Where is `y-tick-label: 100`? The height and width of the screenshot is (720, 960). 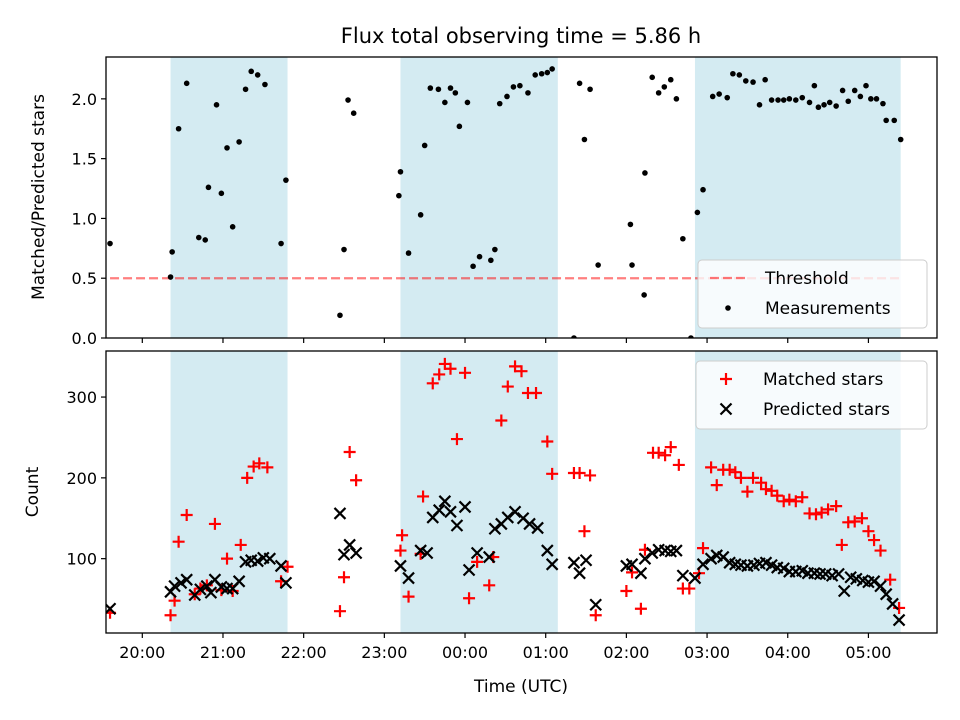
y-tick-label: 100 is located at coordinates (81, 559).